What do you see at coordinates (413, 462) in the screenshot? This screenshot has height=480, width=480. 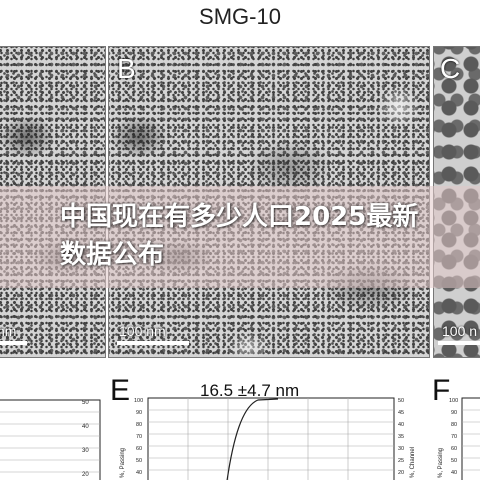 I see `y-axis-label-right: %, Channel` at bounding box center [413, 462].